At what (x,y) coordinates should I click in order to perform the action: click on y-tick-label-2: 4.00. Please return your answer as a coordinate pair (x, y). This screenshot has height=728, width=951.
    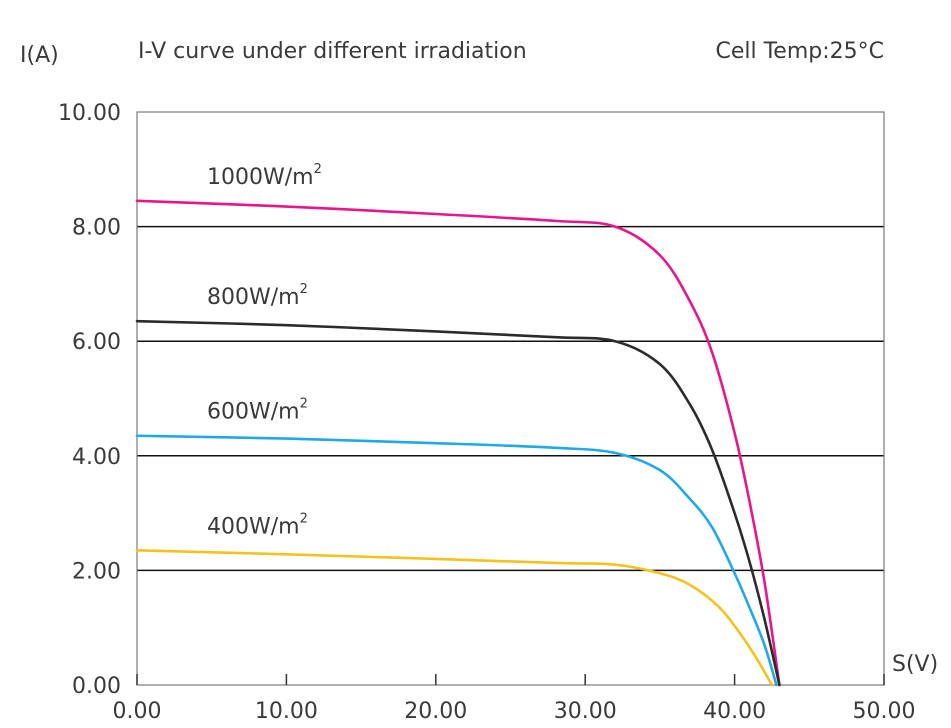
    Looking at the image, I should click on (96, 457).